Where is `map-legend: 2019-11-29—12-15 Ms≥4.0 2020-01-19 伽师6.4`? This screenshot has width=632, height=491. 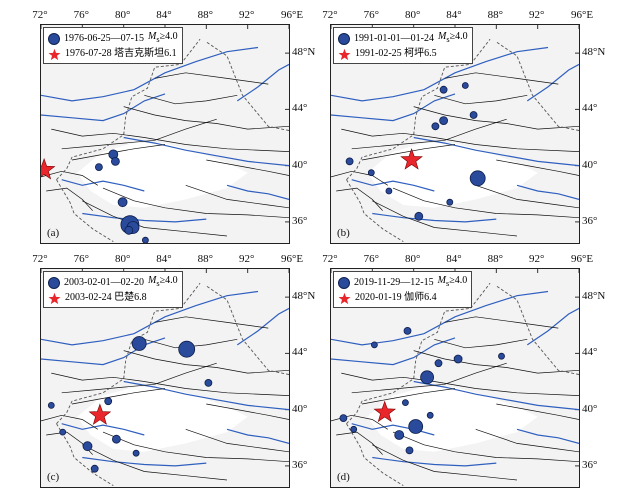
map-legend: 2019-11-29—12-15 Ms≥4.0 2020-01-19 伽师6.4 is located at coordinates (403, 289).